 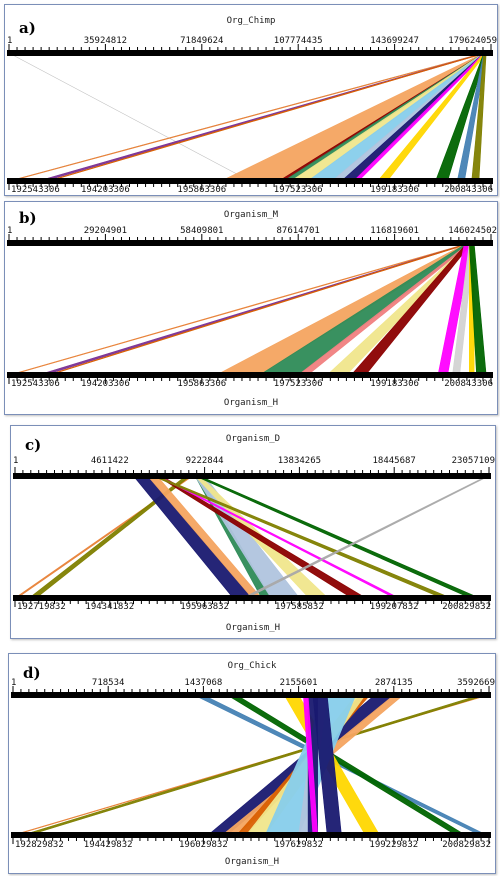 I want to click on top-tick-label: 2155601, so click(x=298, y=683).